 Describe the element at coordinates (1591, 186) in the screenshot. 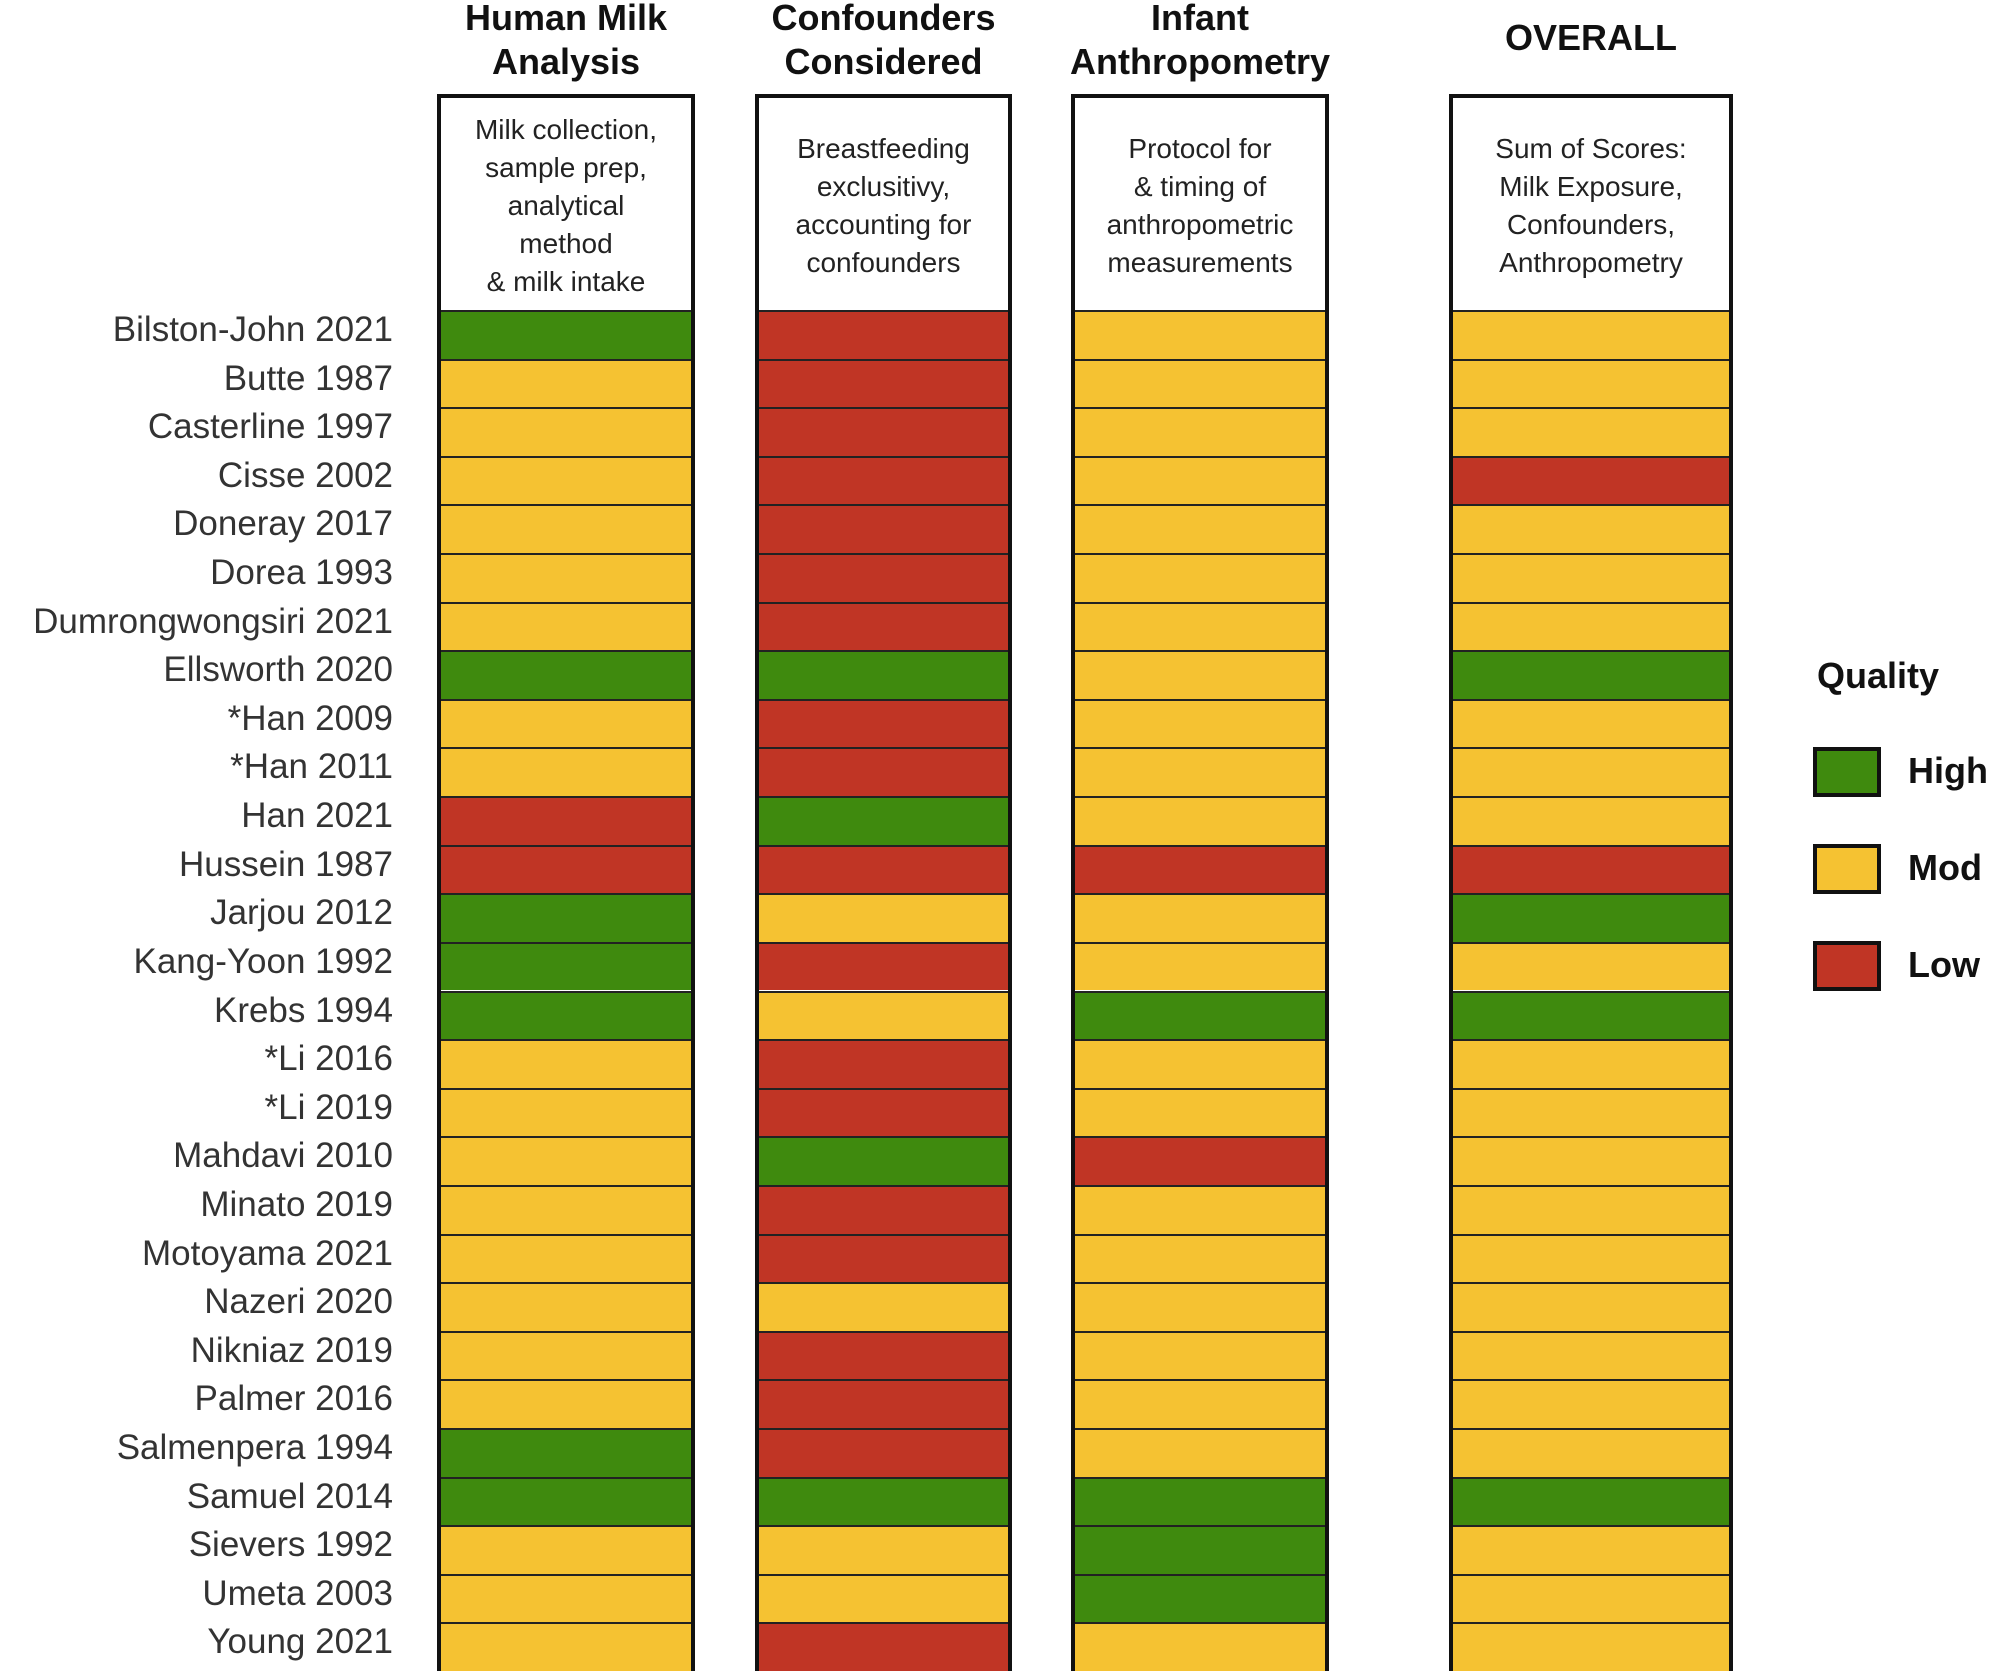

I see `description-line: Milk Exposure,` at that location.